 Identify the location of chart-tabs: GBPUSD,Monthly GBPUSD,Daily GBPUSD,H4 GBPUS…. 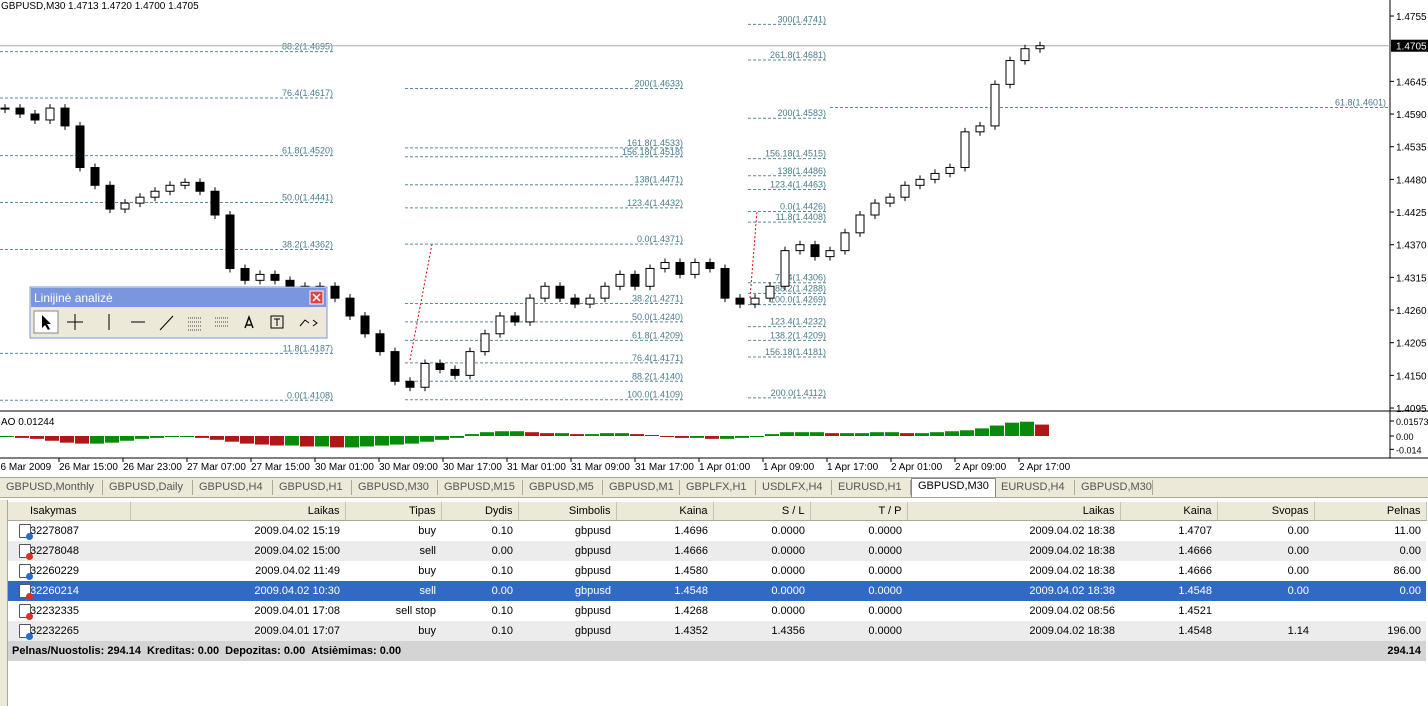
(714, 487).